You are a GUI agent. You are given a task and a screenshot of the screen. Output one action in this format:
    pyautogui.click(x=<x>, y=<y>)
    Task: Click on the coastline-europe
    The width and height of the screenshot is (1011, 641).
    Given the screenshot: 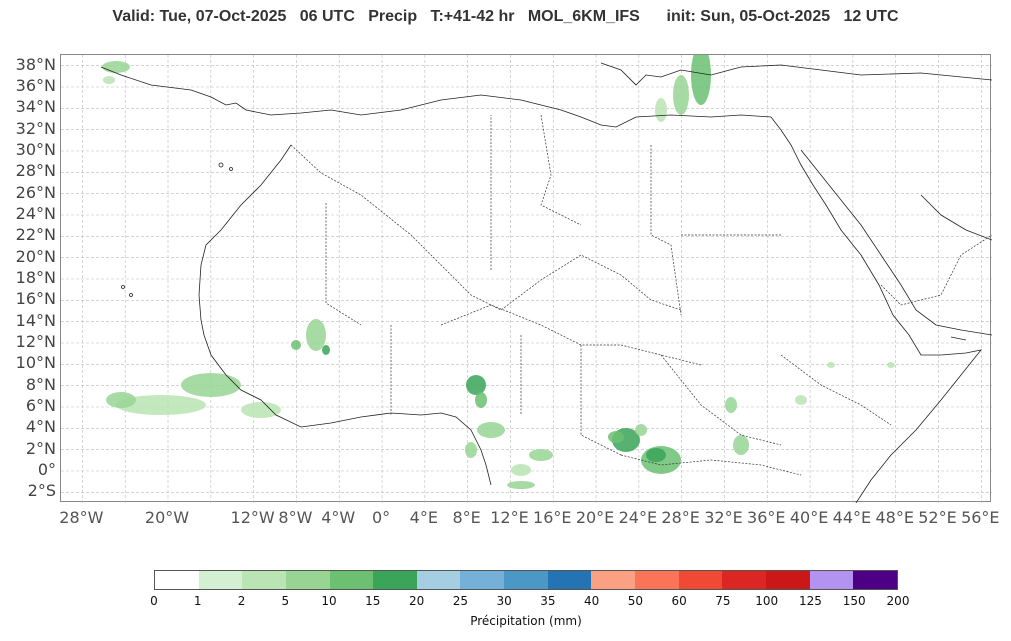 What is the action you would take?
    pyautogui.click(x=173, y=88)
    